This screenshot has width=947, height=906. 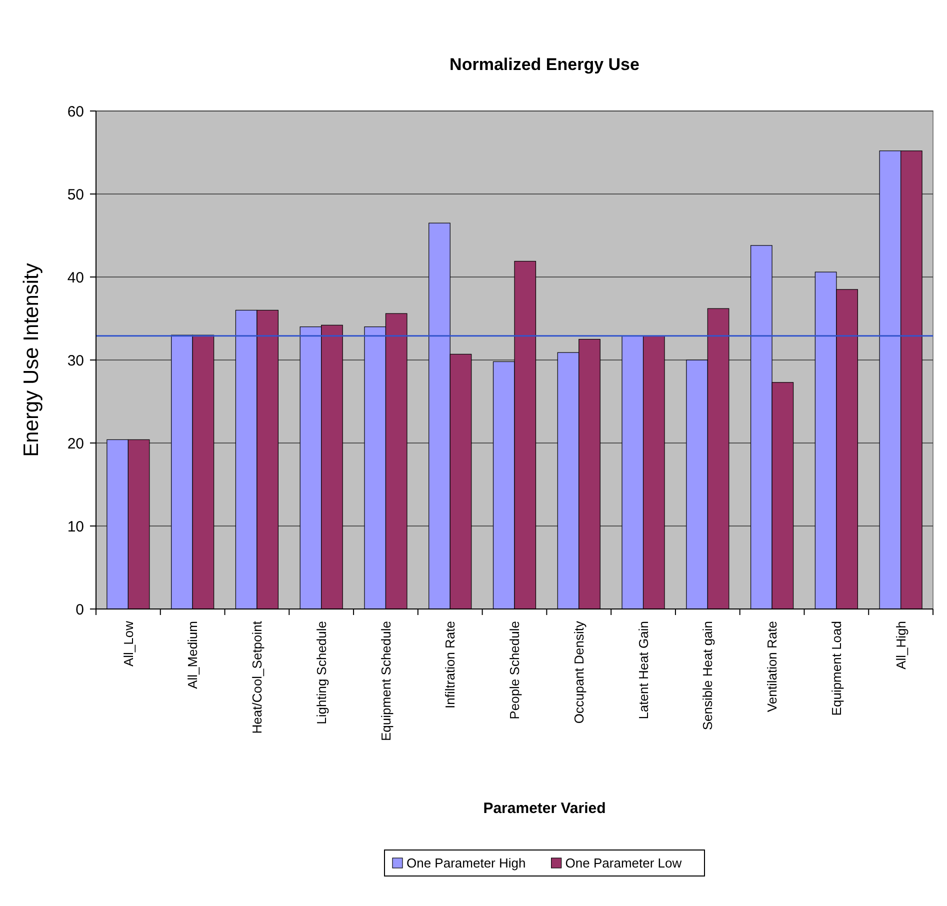 What do you see at coordinates (643, 670) in the screenshot?
I see `x-tick-label: Latent Heat Gain` at bounding box center [643, 670].